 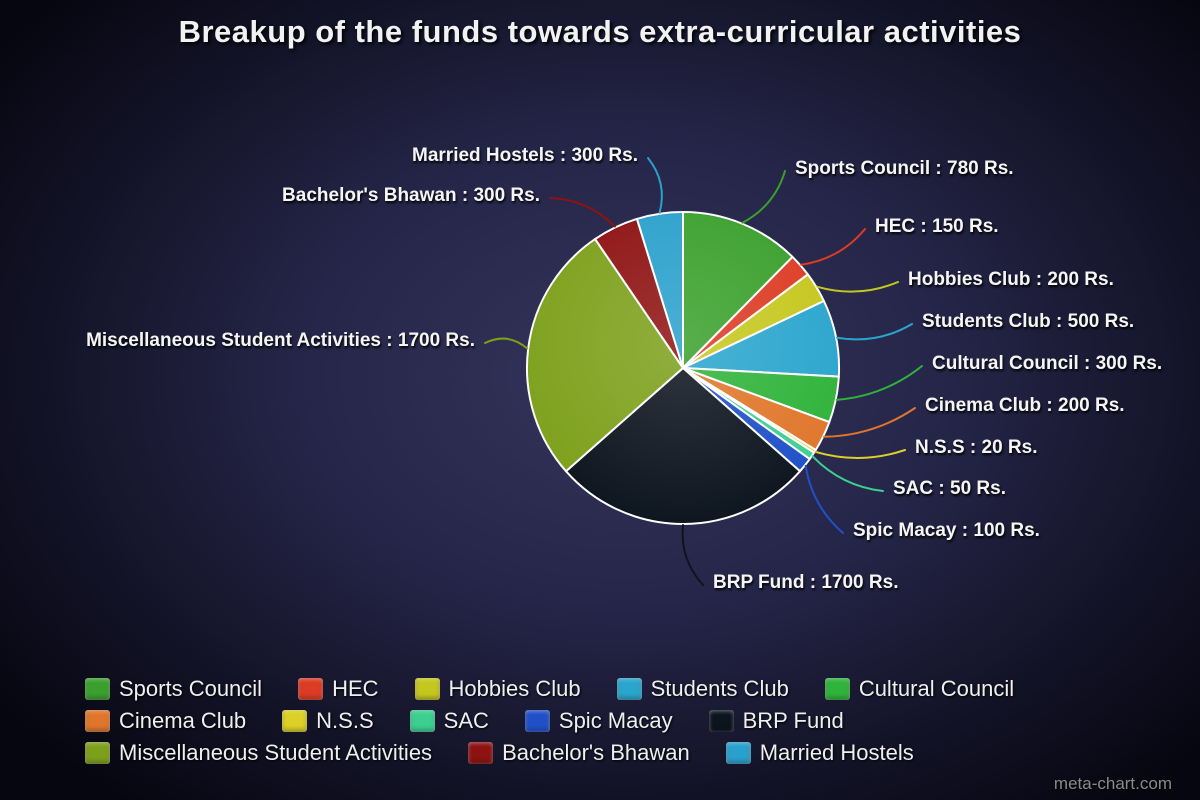 I want to click on pie-slices-group, so click(x=683, y=368).